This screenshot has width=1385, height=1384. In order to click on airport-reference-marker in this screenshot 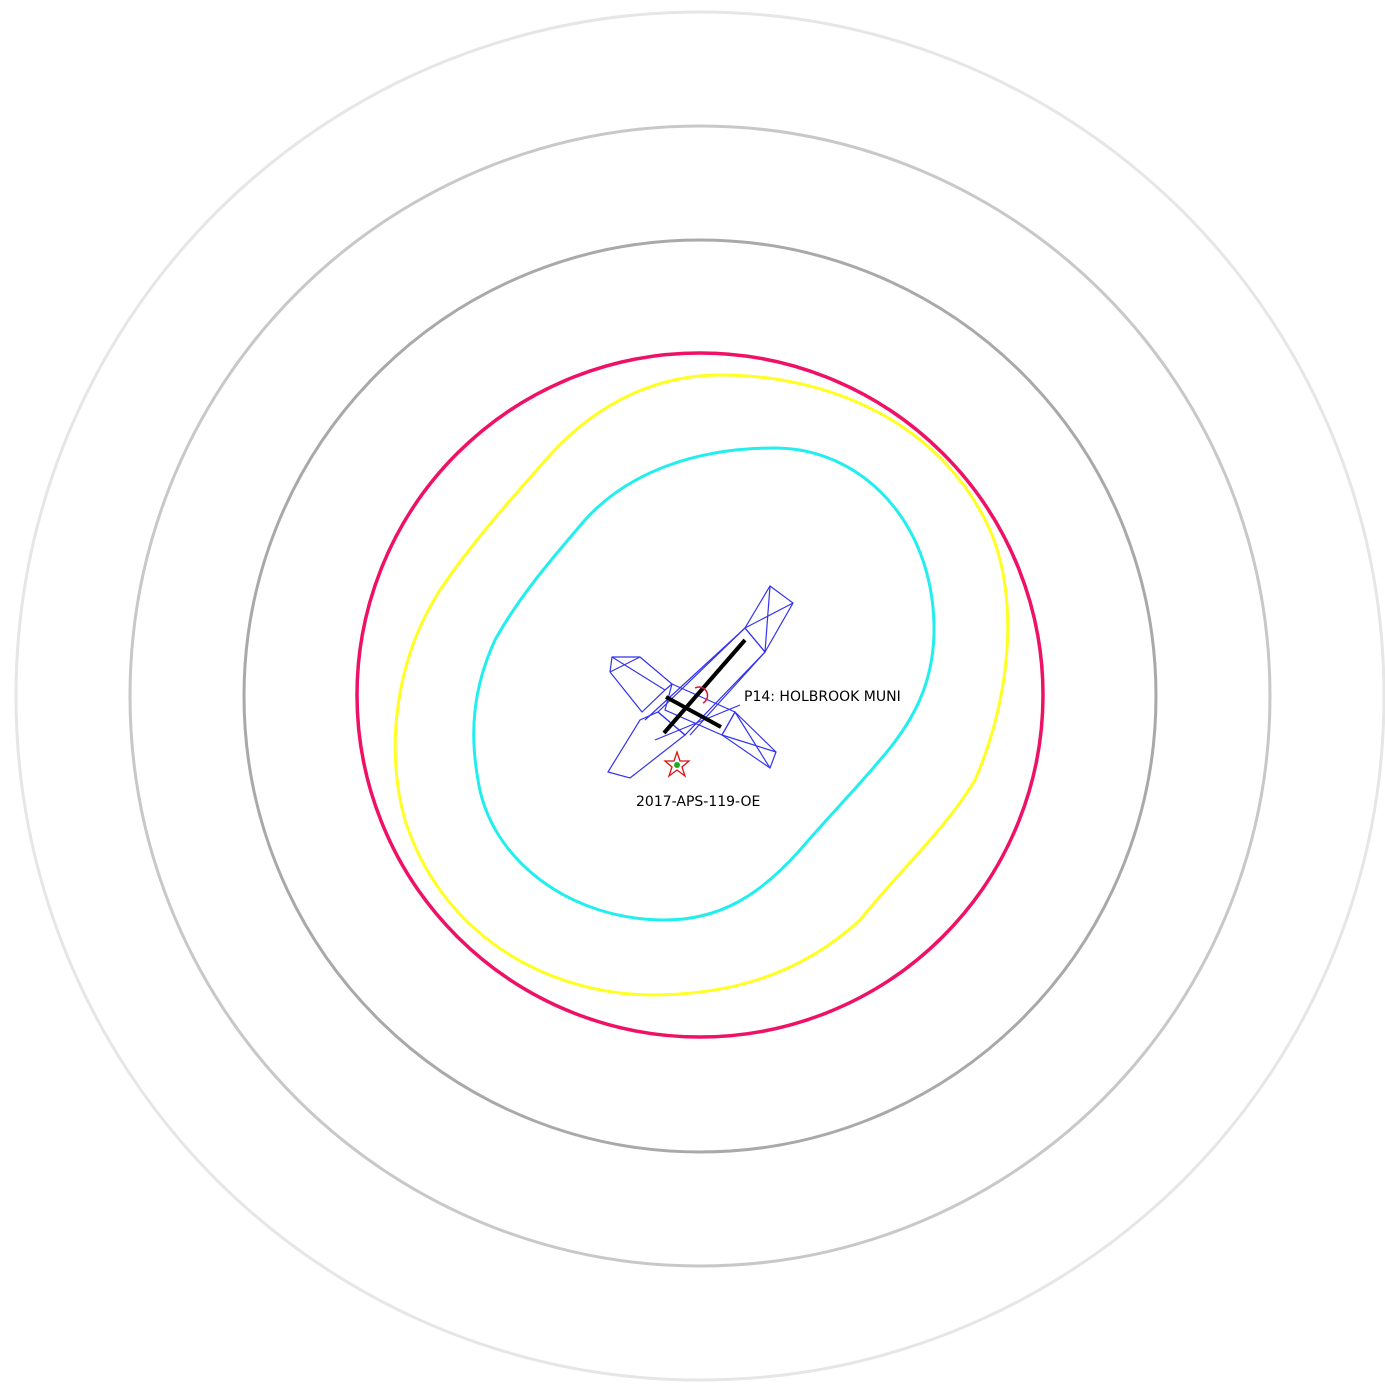, I will do `click(701, 695)`.